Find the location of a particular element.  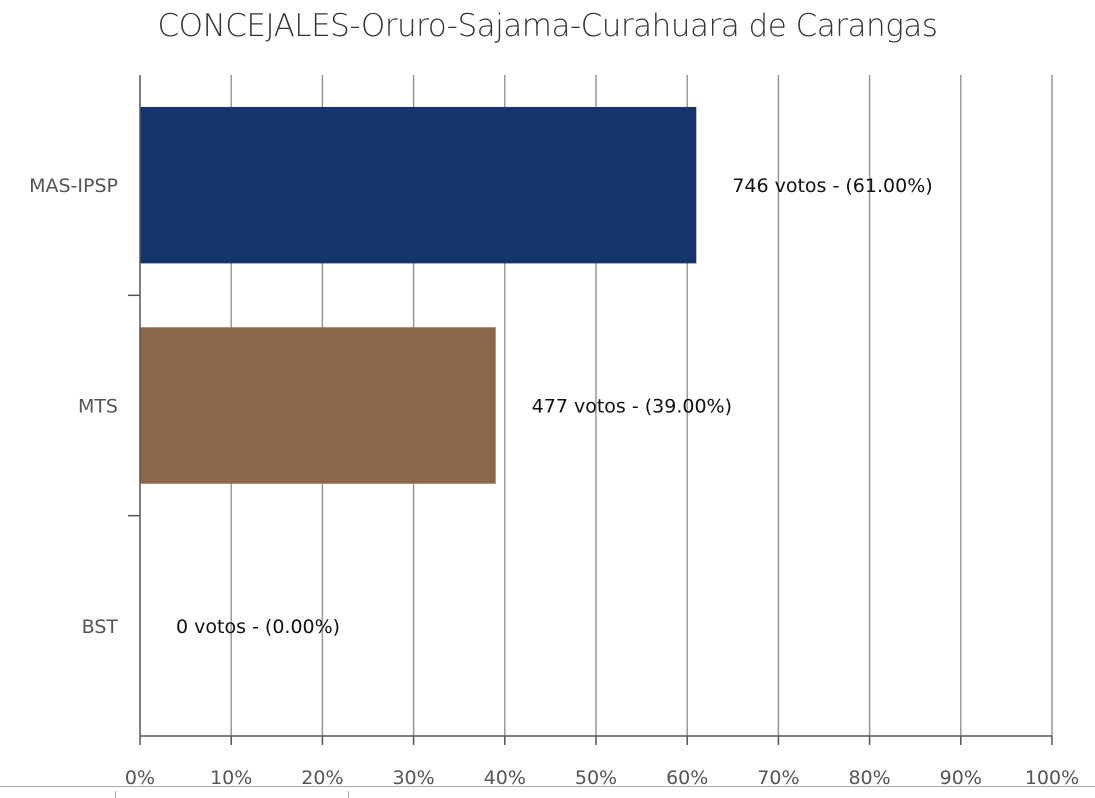

data-label: 477 votos - (39.00%) is located at coordinates (632, 407).